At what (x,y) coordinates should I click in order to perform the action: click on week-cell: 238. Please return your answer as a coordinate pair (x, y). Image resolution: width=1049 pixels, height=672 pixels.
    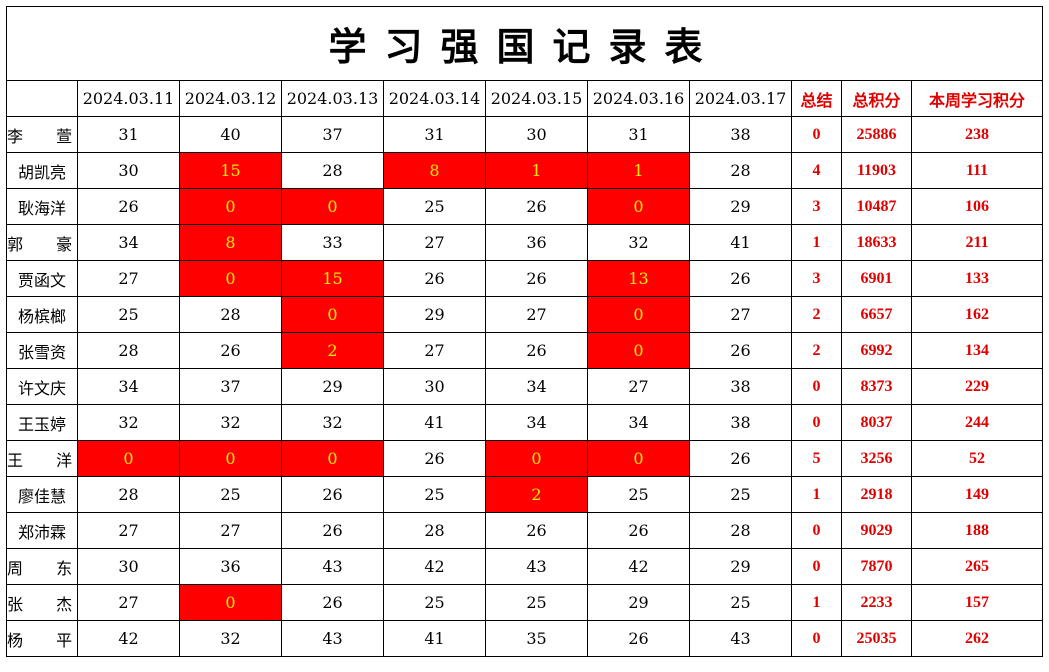
    Looking at the image, I should click on (977, 134).